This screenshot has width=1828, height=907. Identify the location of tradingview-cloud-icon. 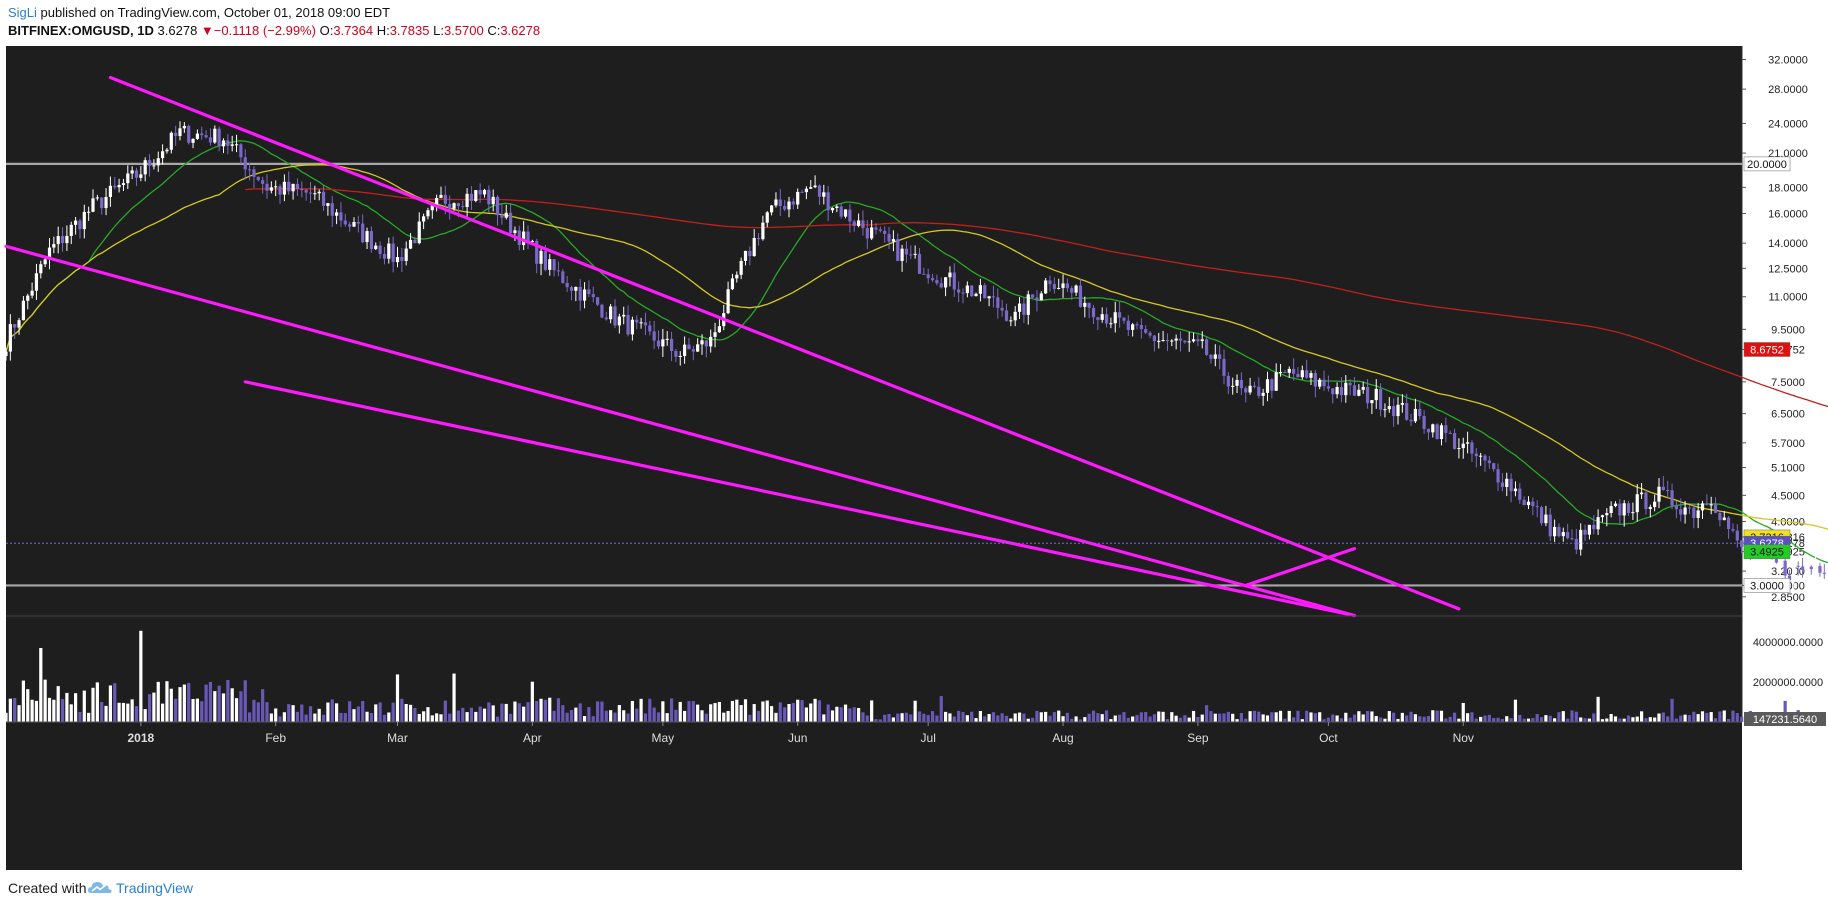
(100, 888).